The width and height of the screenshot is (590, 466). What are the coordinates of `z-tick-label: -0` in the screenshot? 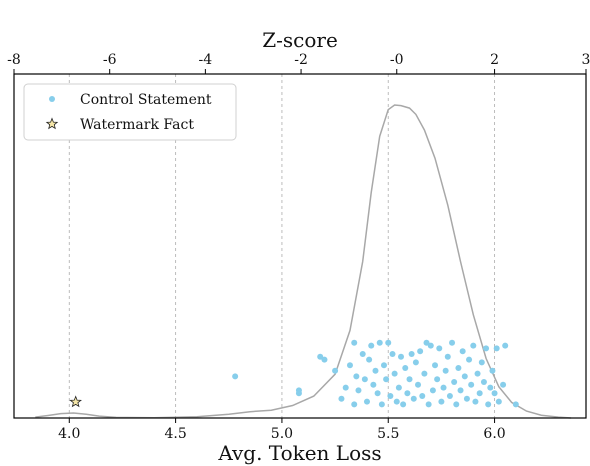 It's located at (397, 60).